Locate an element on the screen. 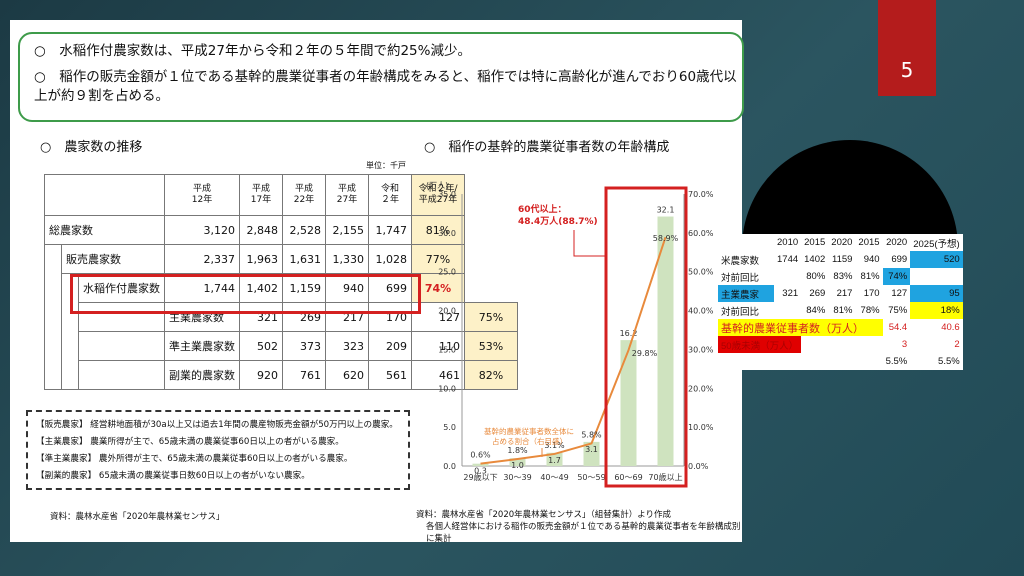 This screenshot has height=576, width=1024. cell-value: 1,330 is located at coordinates (347, 259).